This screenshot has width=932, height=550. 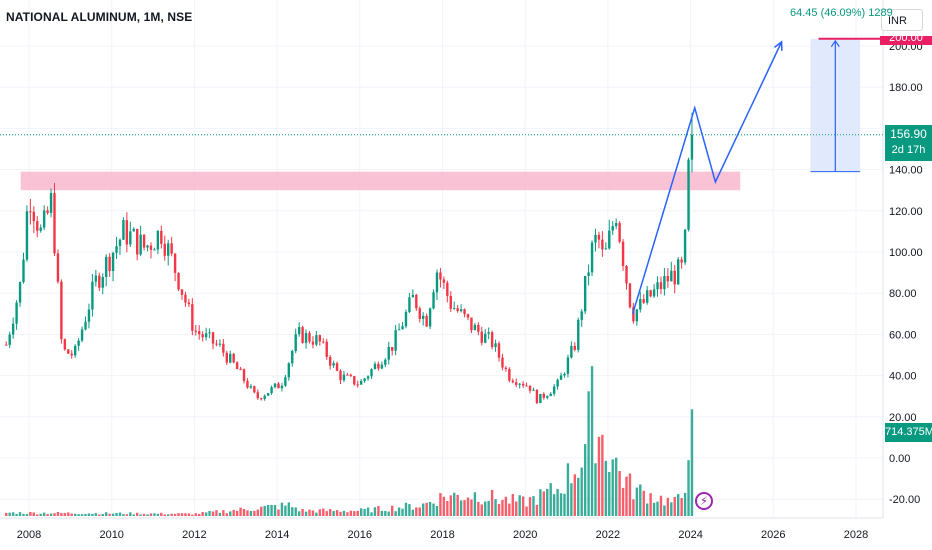 What do you see at coordinates (902, 20) in the screenshot?
I see `currency-selector: INR` at bounding box center [902, 20].